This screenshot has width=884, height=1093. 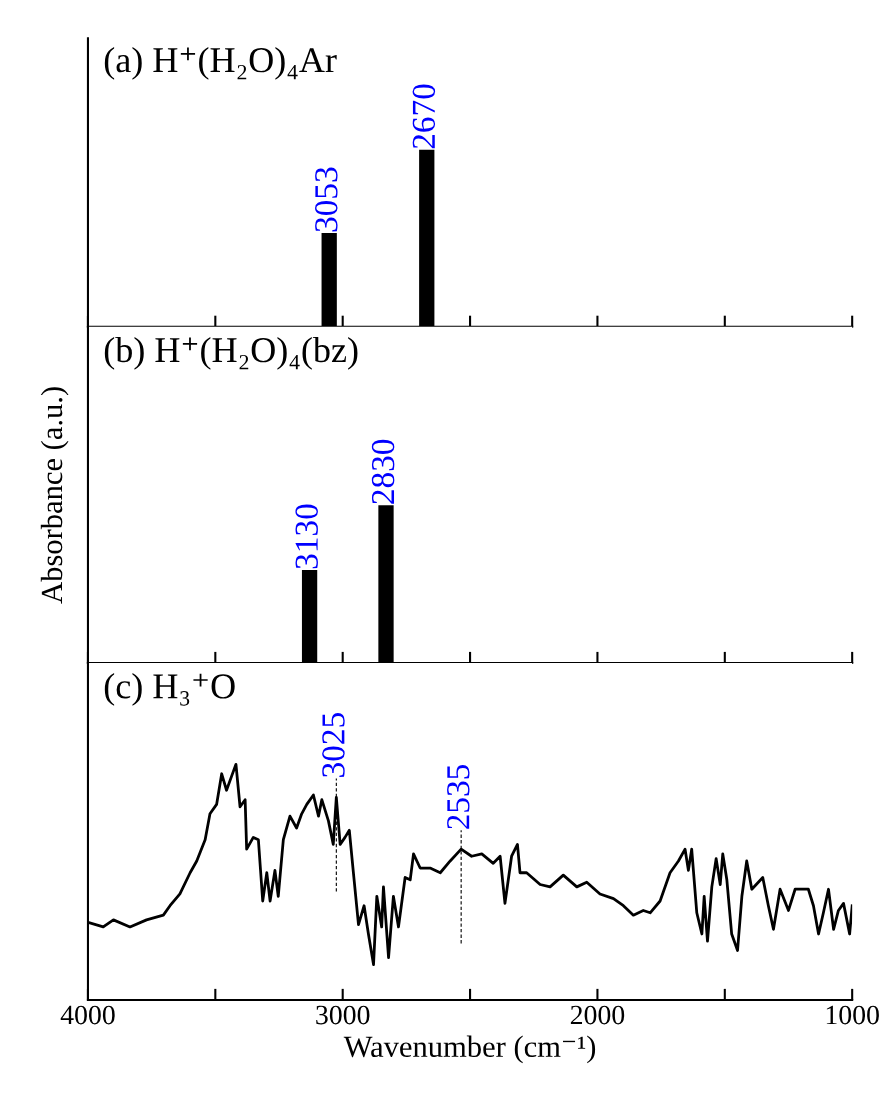 What do you see at coordinates (231, 353) in the screenshot?
I see `chart-title: (b) H⁺(H₂O)₄(bz)` at bounding box center [231, 353].